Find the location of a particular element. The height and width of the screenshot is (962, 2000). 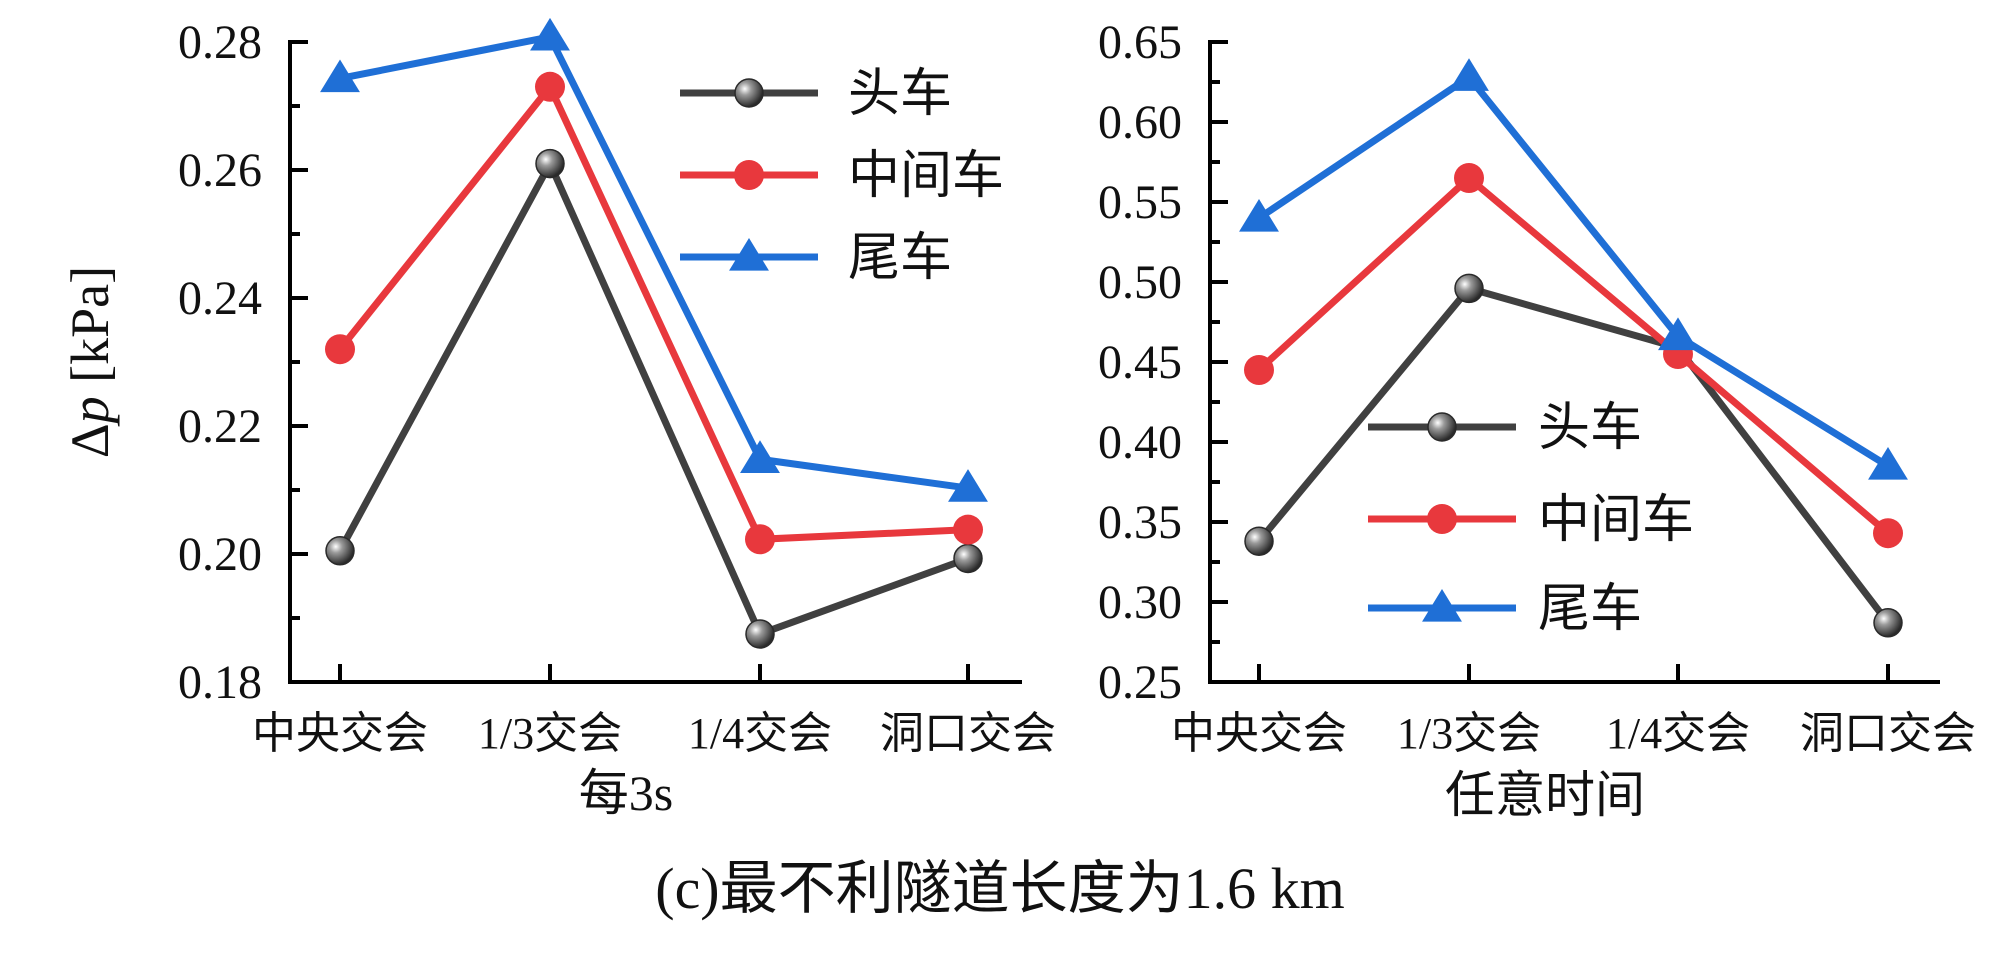

y-tick-label: 0.35 is located at coordinates (1140, 522).